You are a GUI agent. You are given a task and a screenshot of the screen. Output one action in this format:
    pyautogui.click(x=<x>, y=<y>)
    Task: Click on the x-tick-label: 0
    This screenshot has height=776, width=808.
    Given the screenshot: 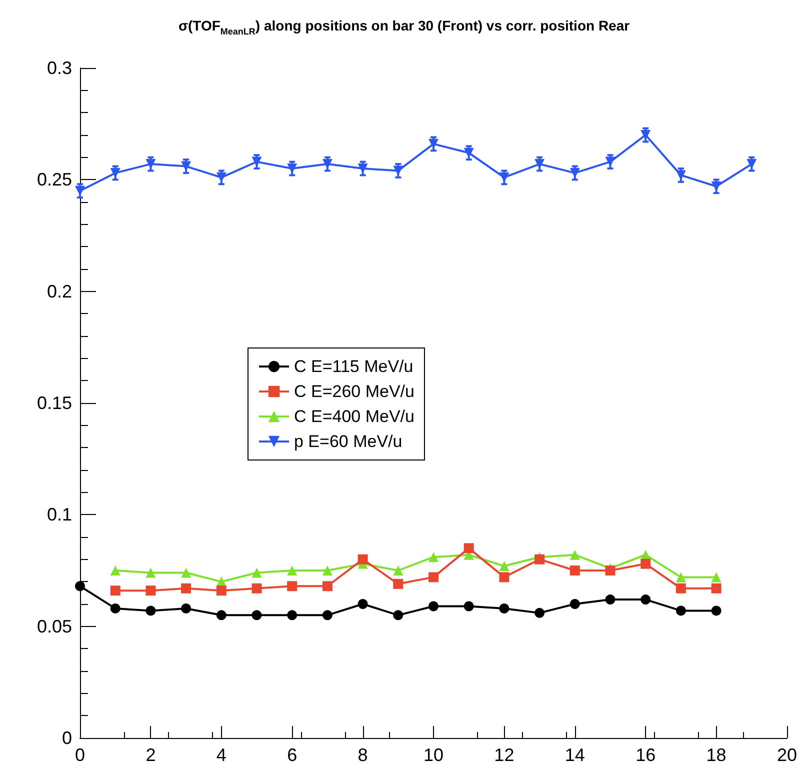 What is the action you would take?
    pyautogui.click(x=80, y=755)
    